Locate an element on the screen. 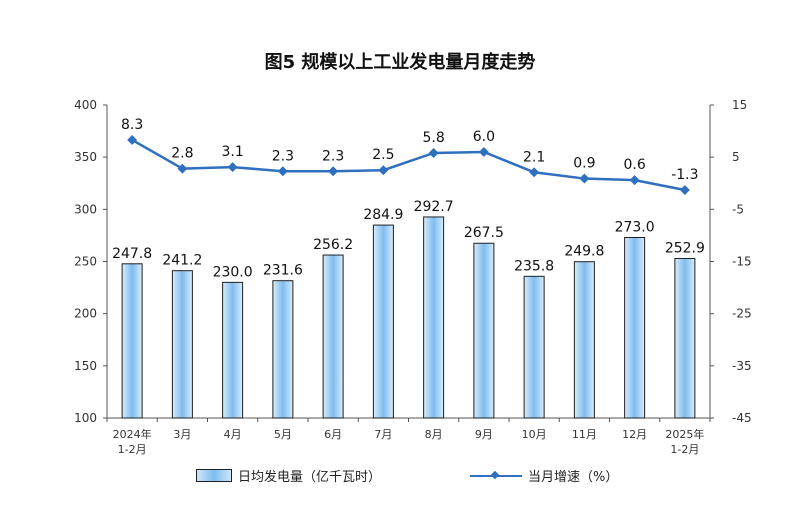 Image resolution: width=800 pixels, height=512 pixels. bar-value-label: 292.7 is located at coordinates (434, 207).